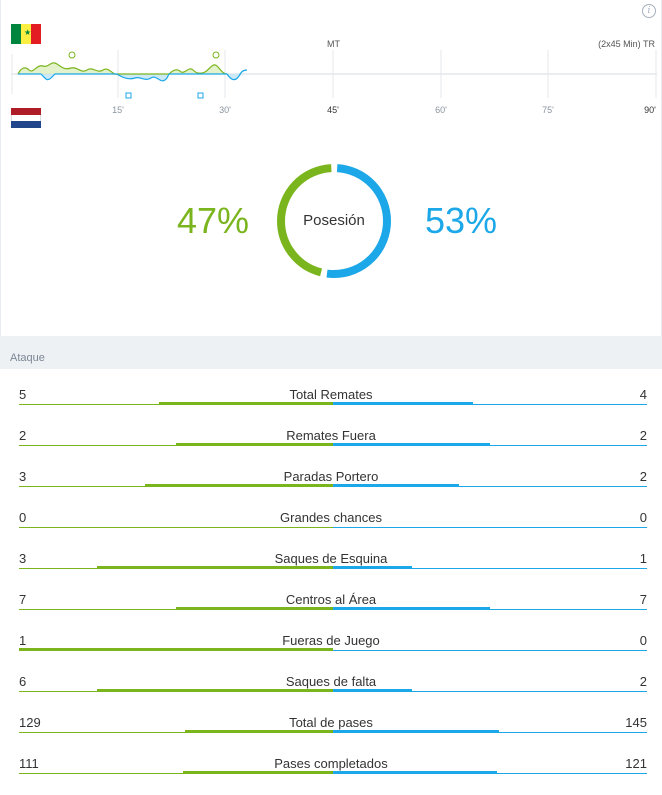  Describe the element at coordinates (29, 763) in the screenshot. I see `stat-home-value: 111` at that location.